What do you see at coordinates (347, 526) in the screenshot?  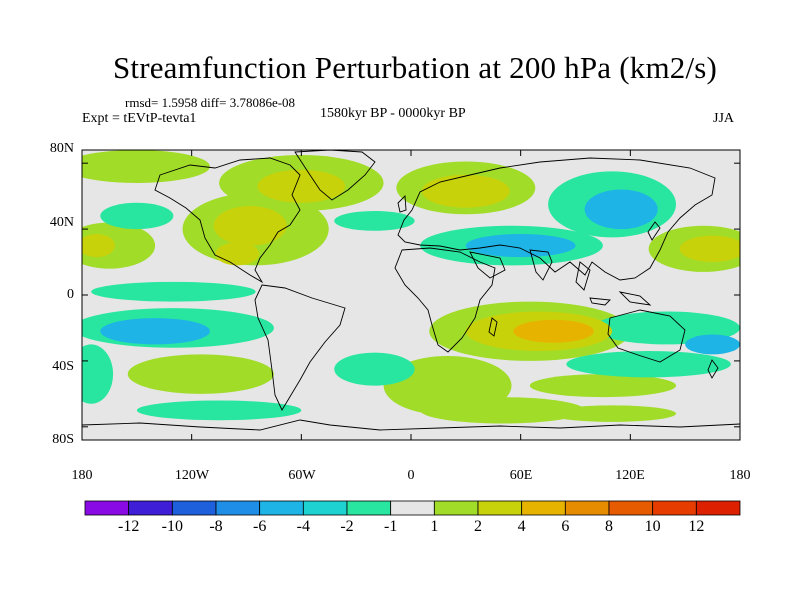 I see `colorbar-label: -2` at bounding box center [347, 526].